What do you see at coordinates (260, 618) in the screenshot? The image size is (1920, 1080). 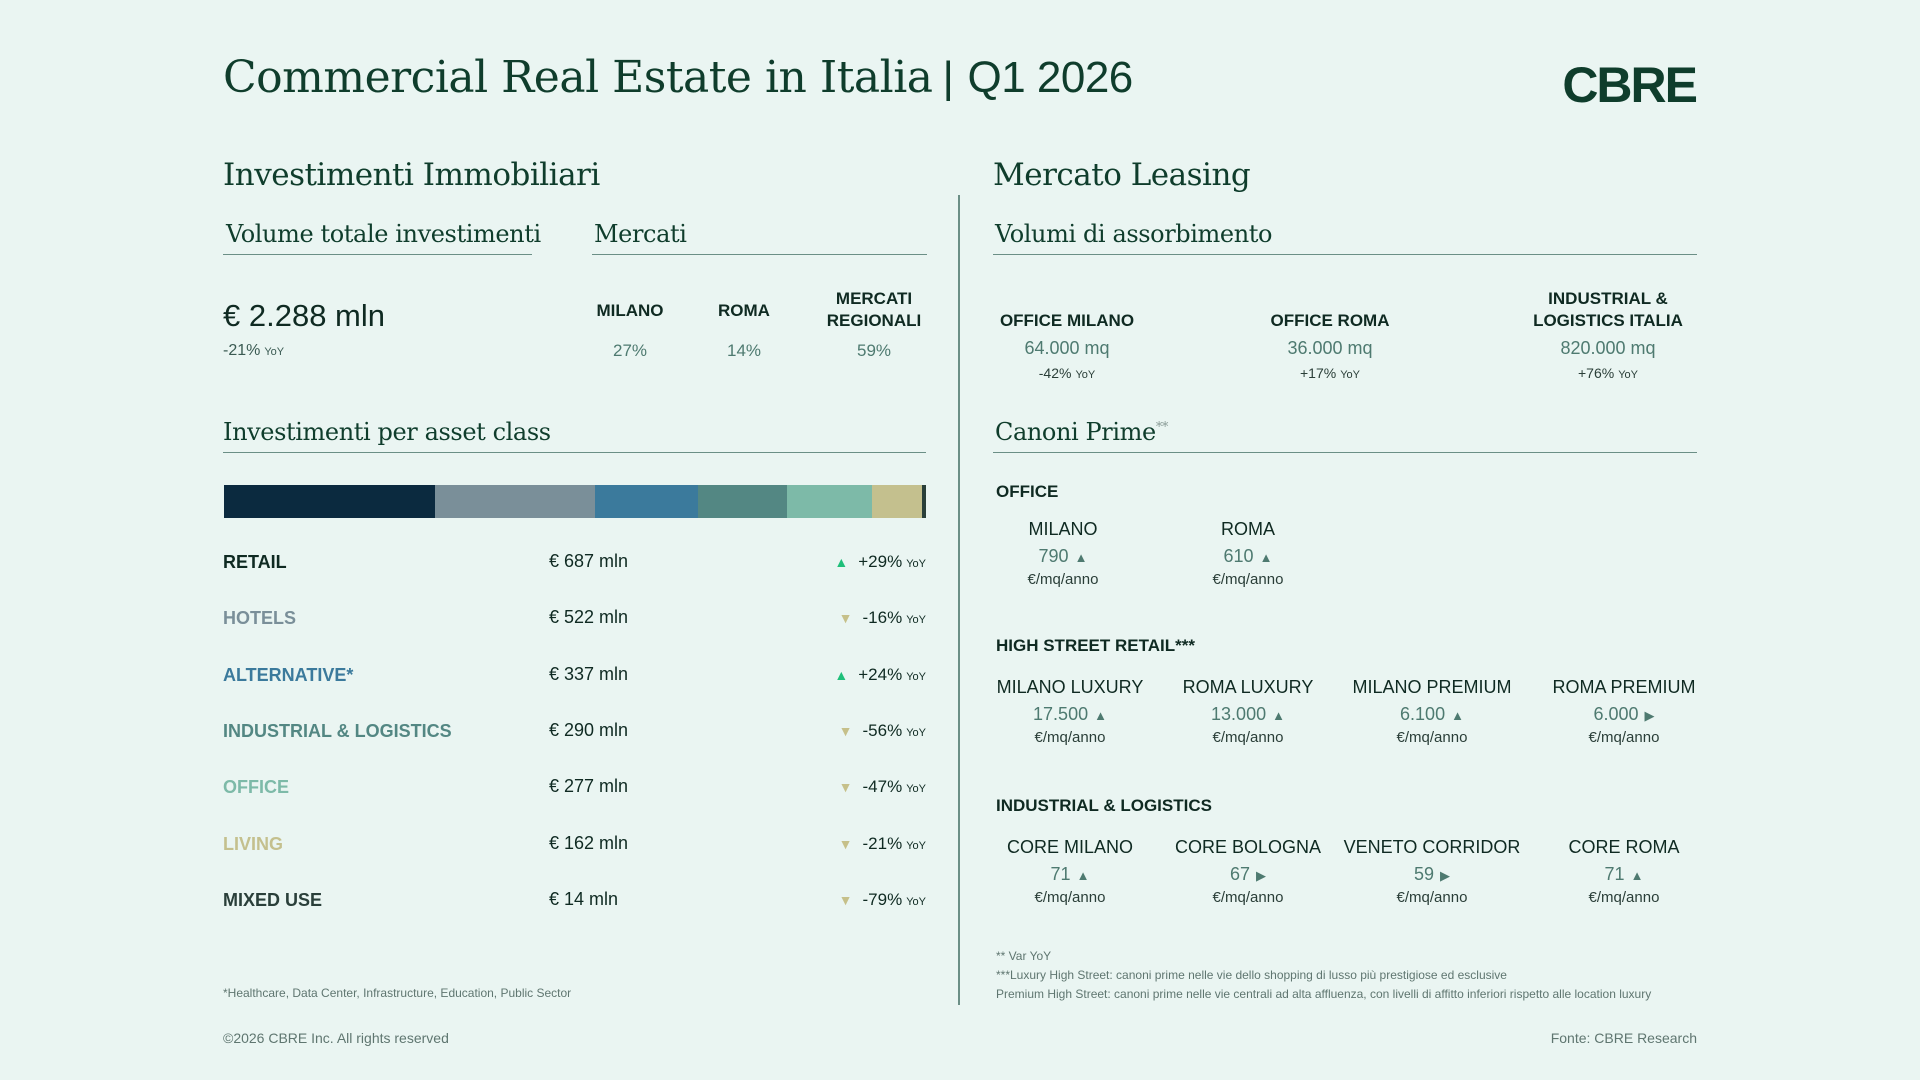 I see `asset-name: HOTELS` at bounding box center [260, 618].